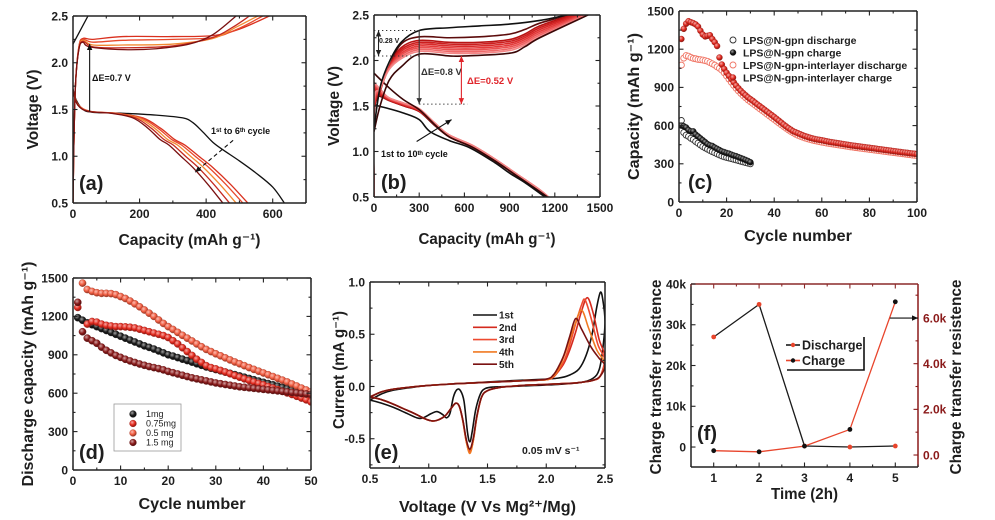  What do you see at coordinates (394, 183) in the screenshot?
I see `panel-label: (b)` at bounding box center [394, 183].